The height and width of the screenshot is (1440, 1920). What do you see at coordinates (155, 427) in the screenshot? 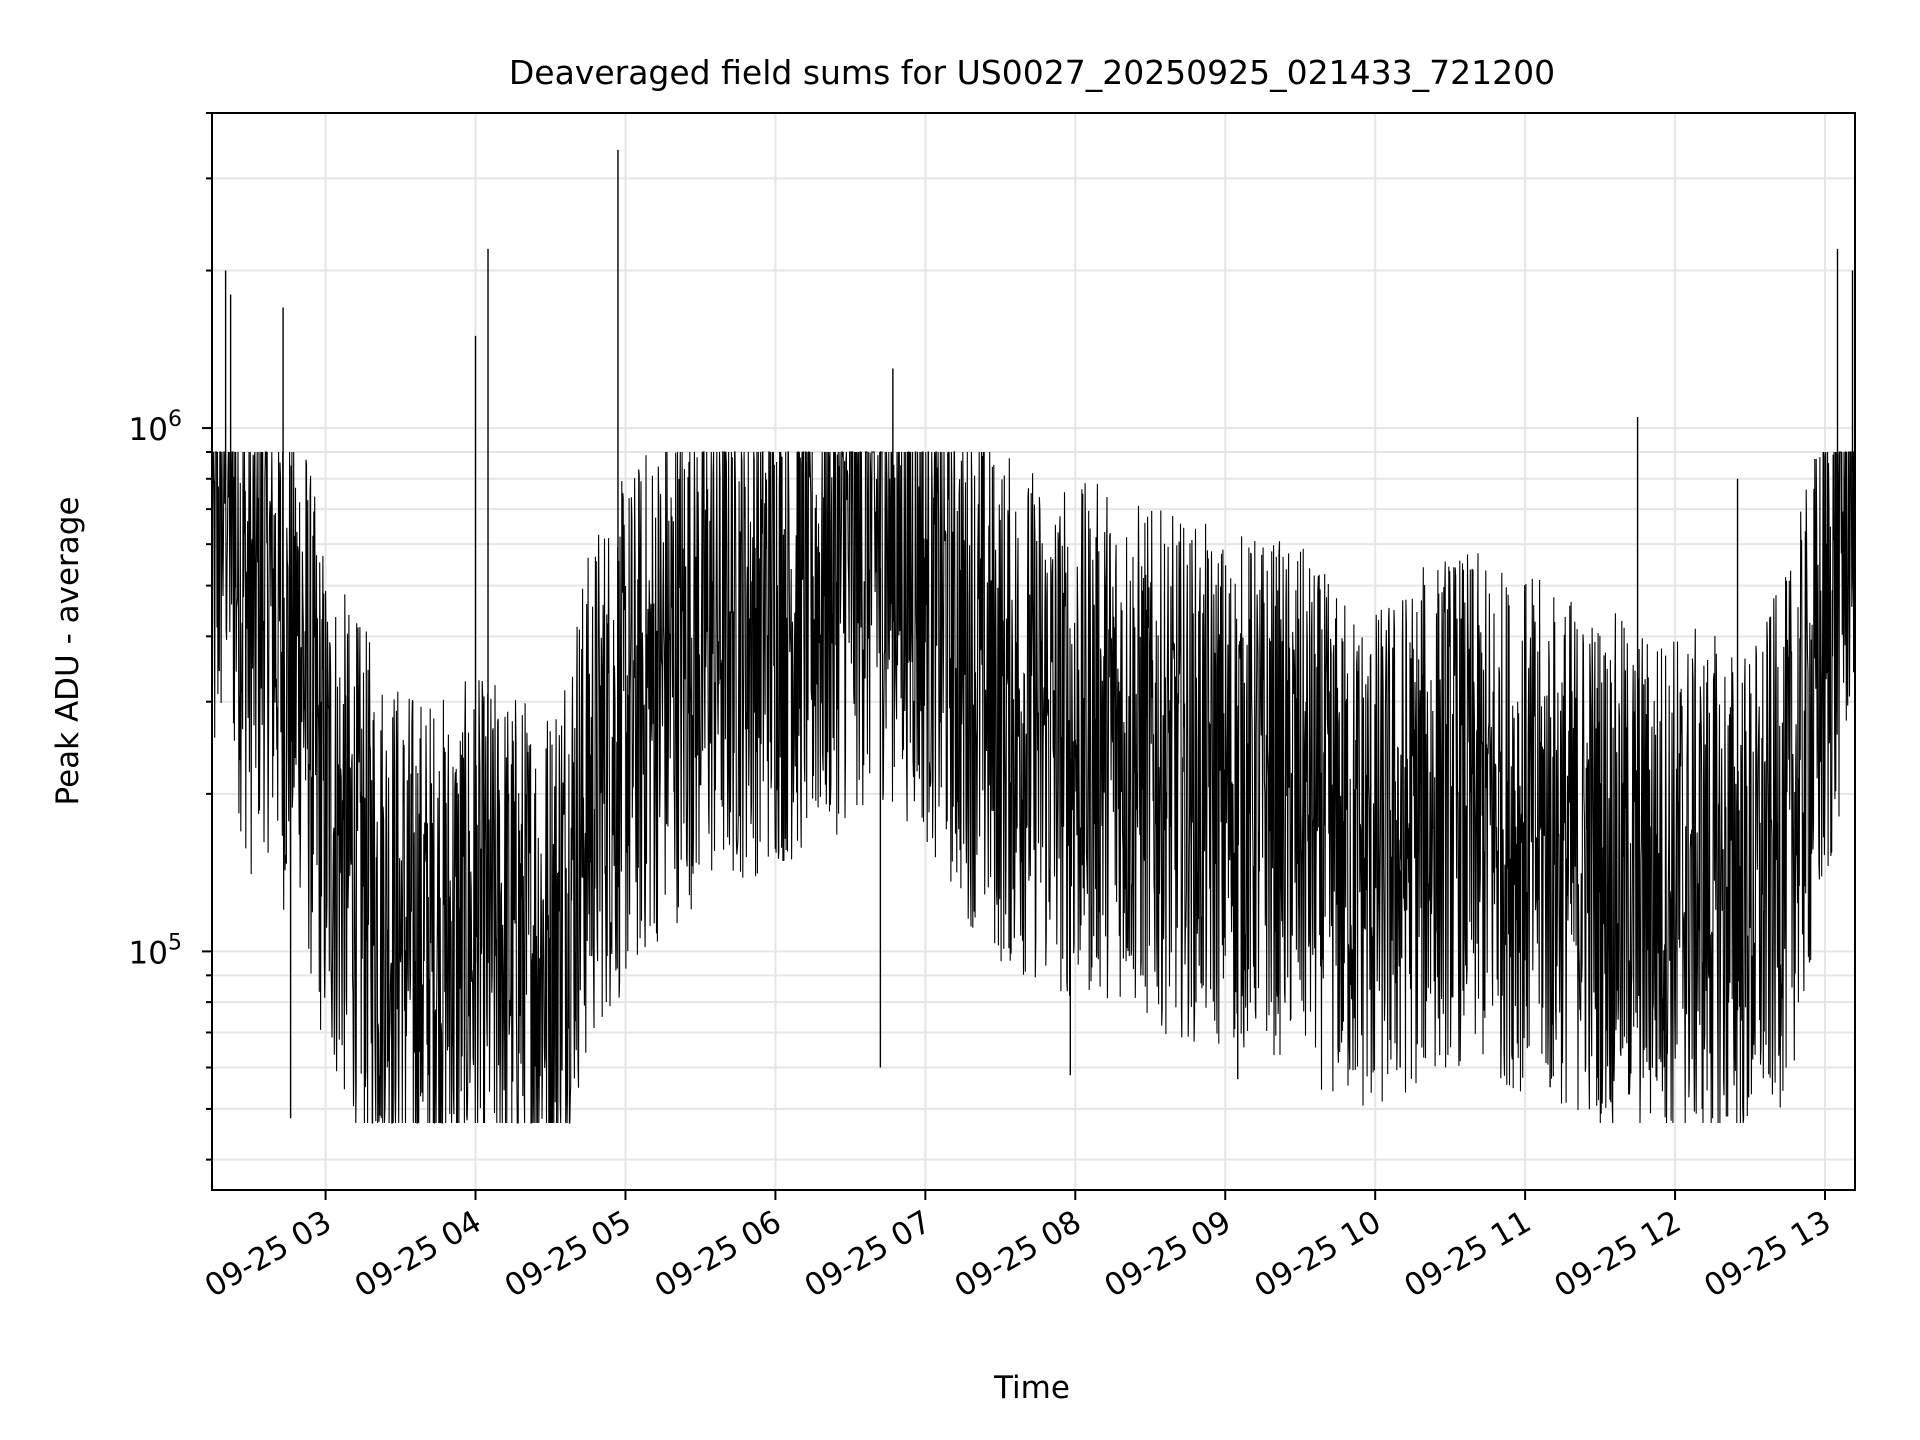
I see `y-tick-label: 10⁶` at bounding box center [155, 427].